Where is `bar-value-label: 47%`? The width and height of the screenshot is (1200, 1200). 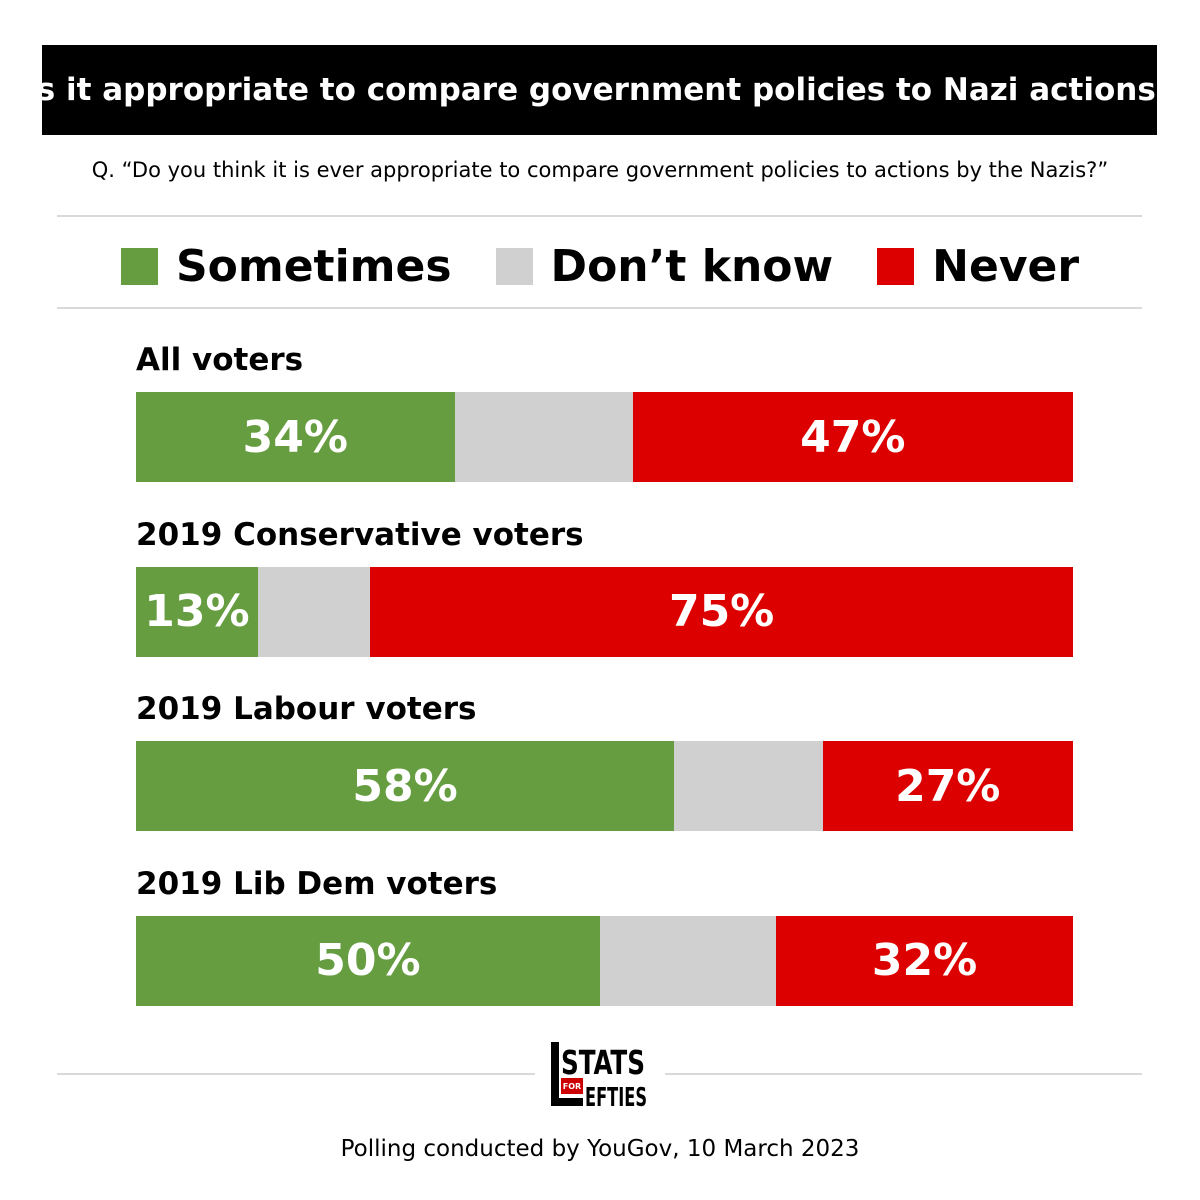
bar-value-label: 47% is located at coordinates (853, 437).